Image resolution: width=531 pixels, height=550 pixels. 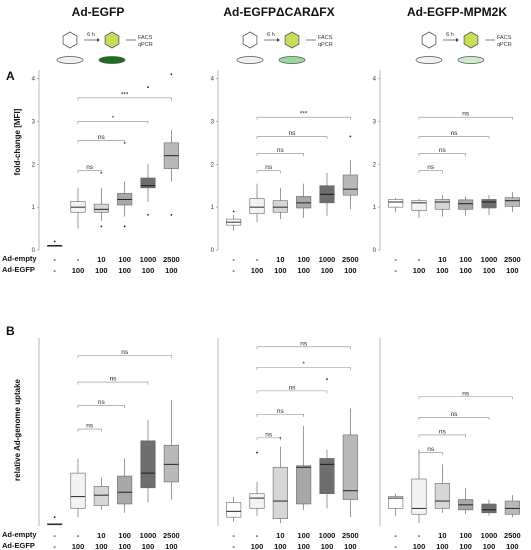 What do you see at coordinates (457, 12) in the screenshot?
I see `title-ad-egfp-mpm2k: Ad-EGFP-MPM2K` at bounding box center [457, 12].